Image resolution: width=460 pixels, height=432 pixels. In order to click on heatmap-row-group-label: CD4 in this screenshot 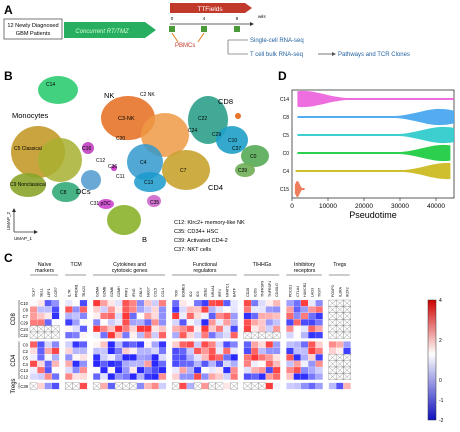, I will do `click(14, 360)`.